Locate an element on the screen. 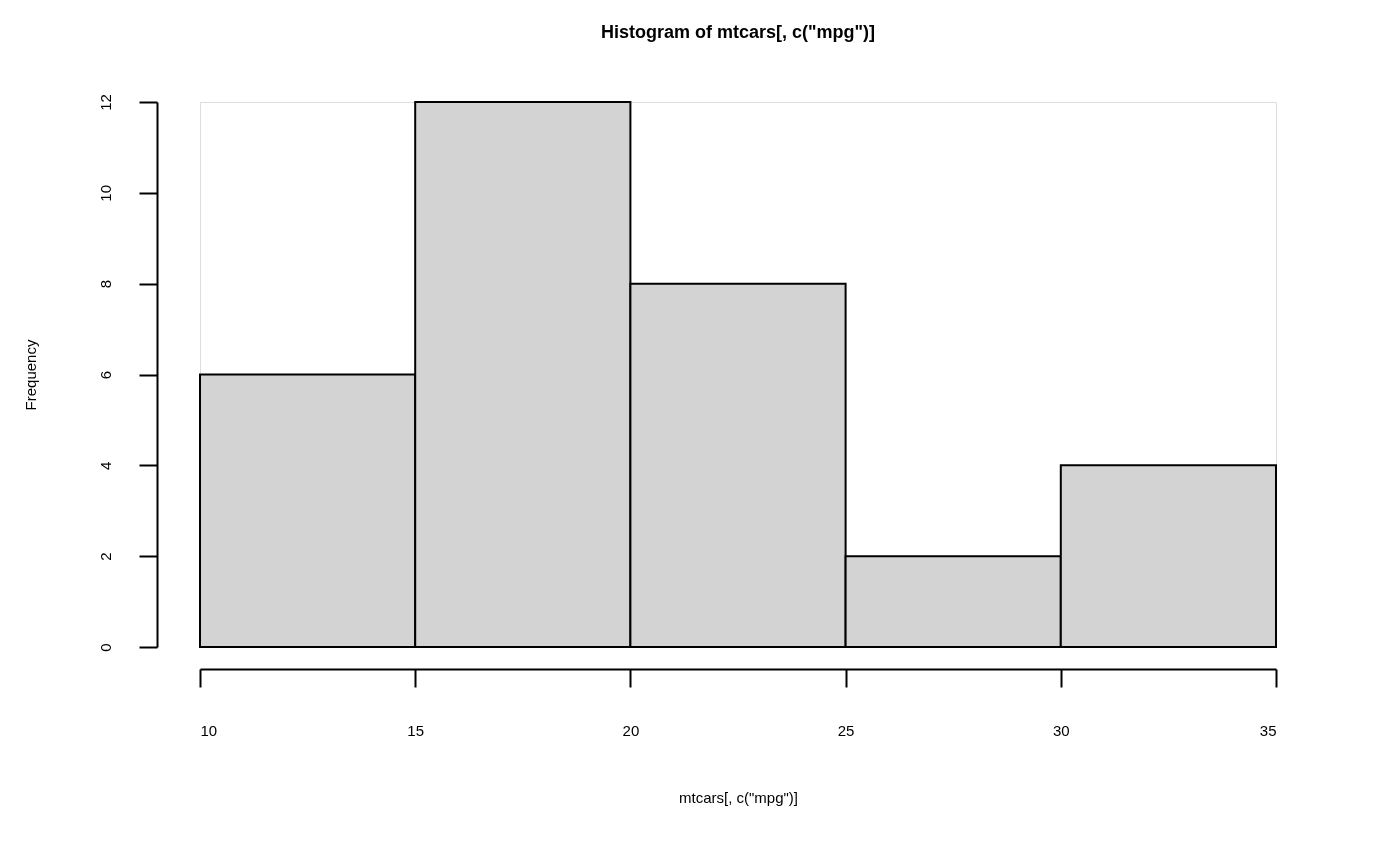  x-tick-label: 30 is located at coordinates (1061, 730).